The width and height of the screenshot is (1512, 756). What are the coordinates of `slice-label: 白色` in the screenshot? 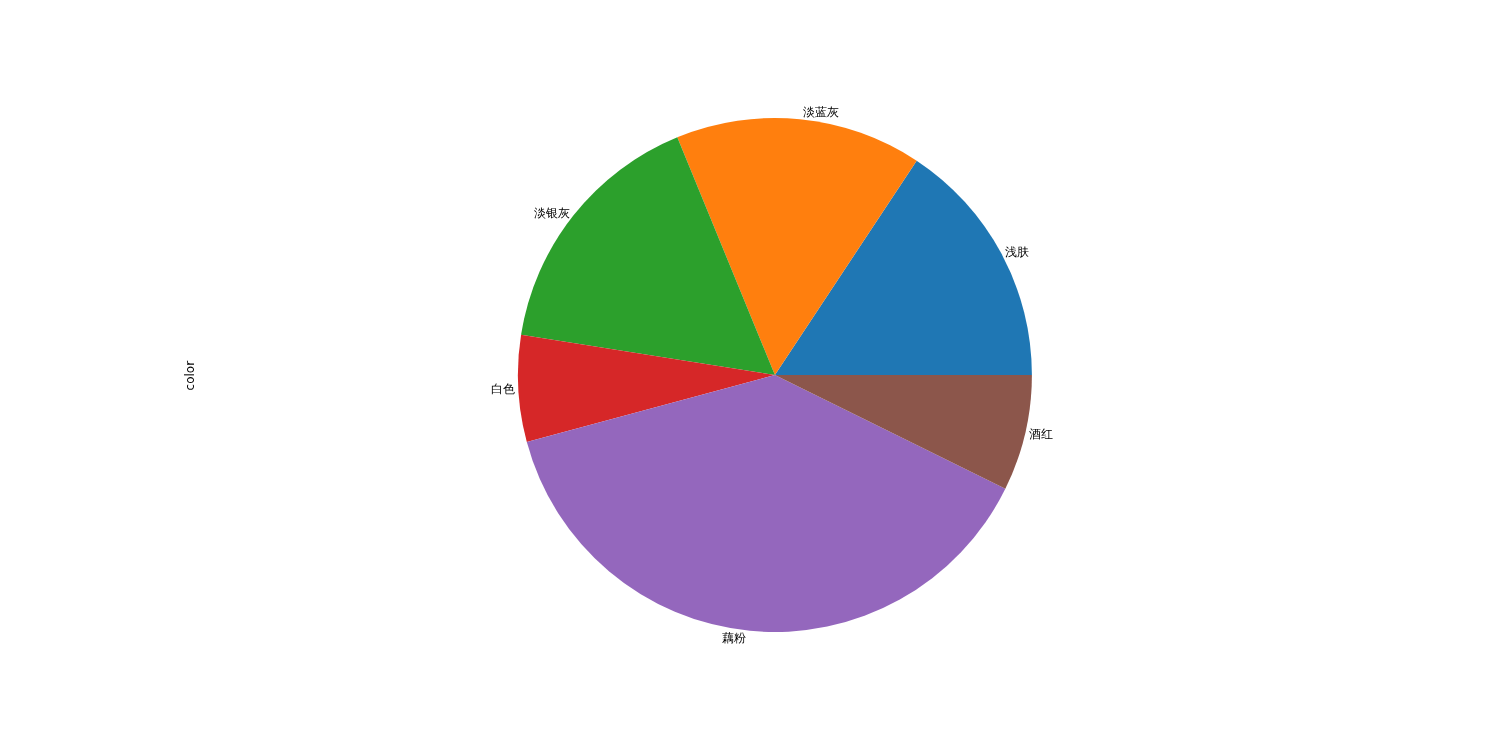 It's located at (502, 388).